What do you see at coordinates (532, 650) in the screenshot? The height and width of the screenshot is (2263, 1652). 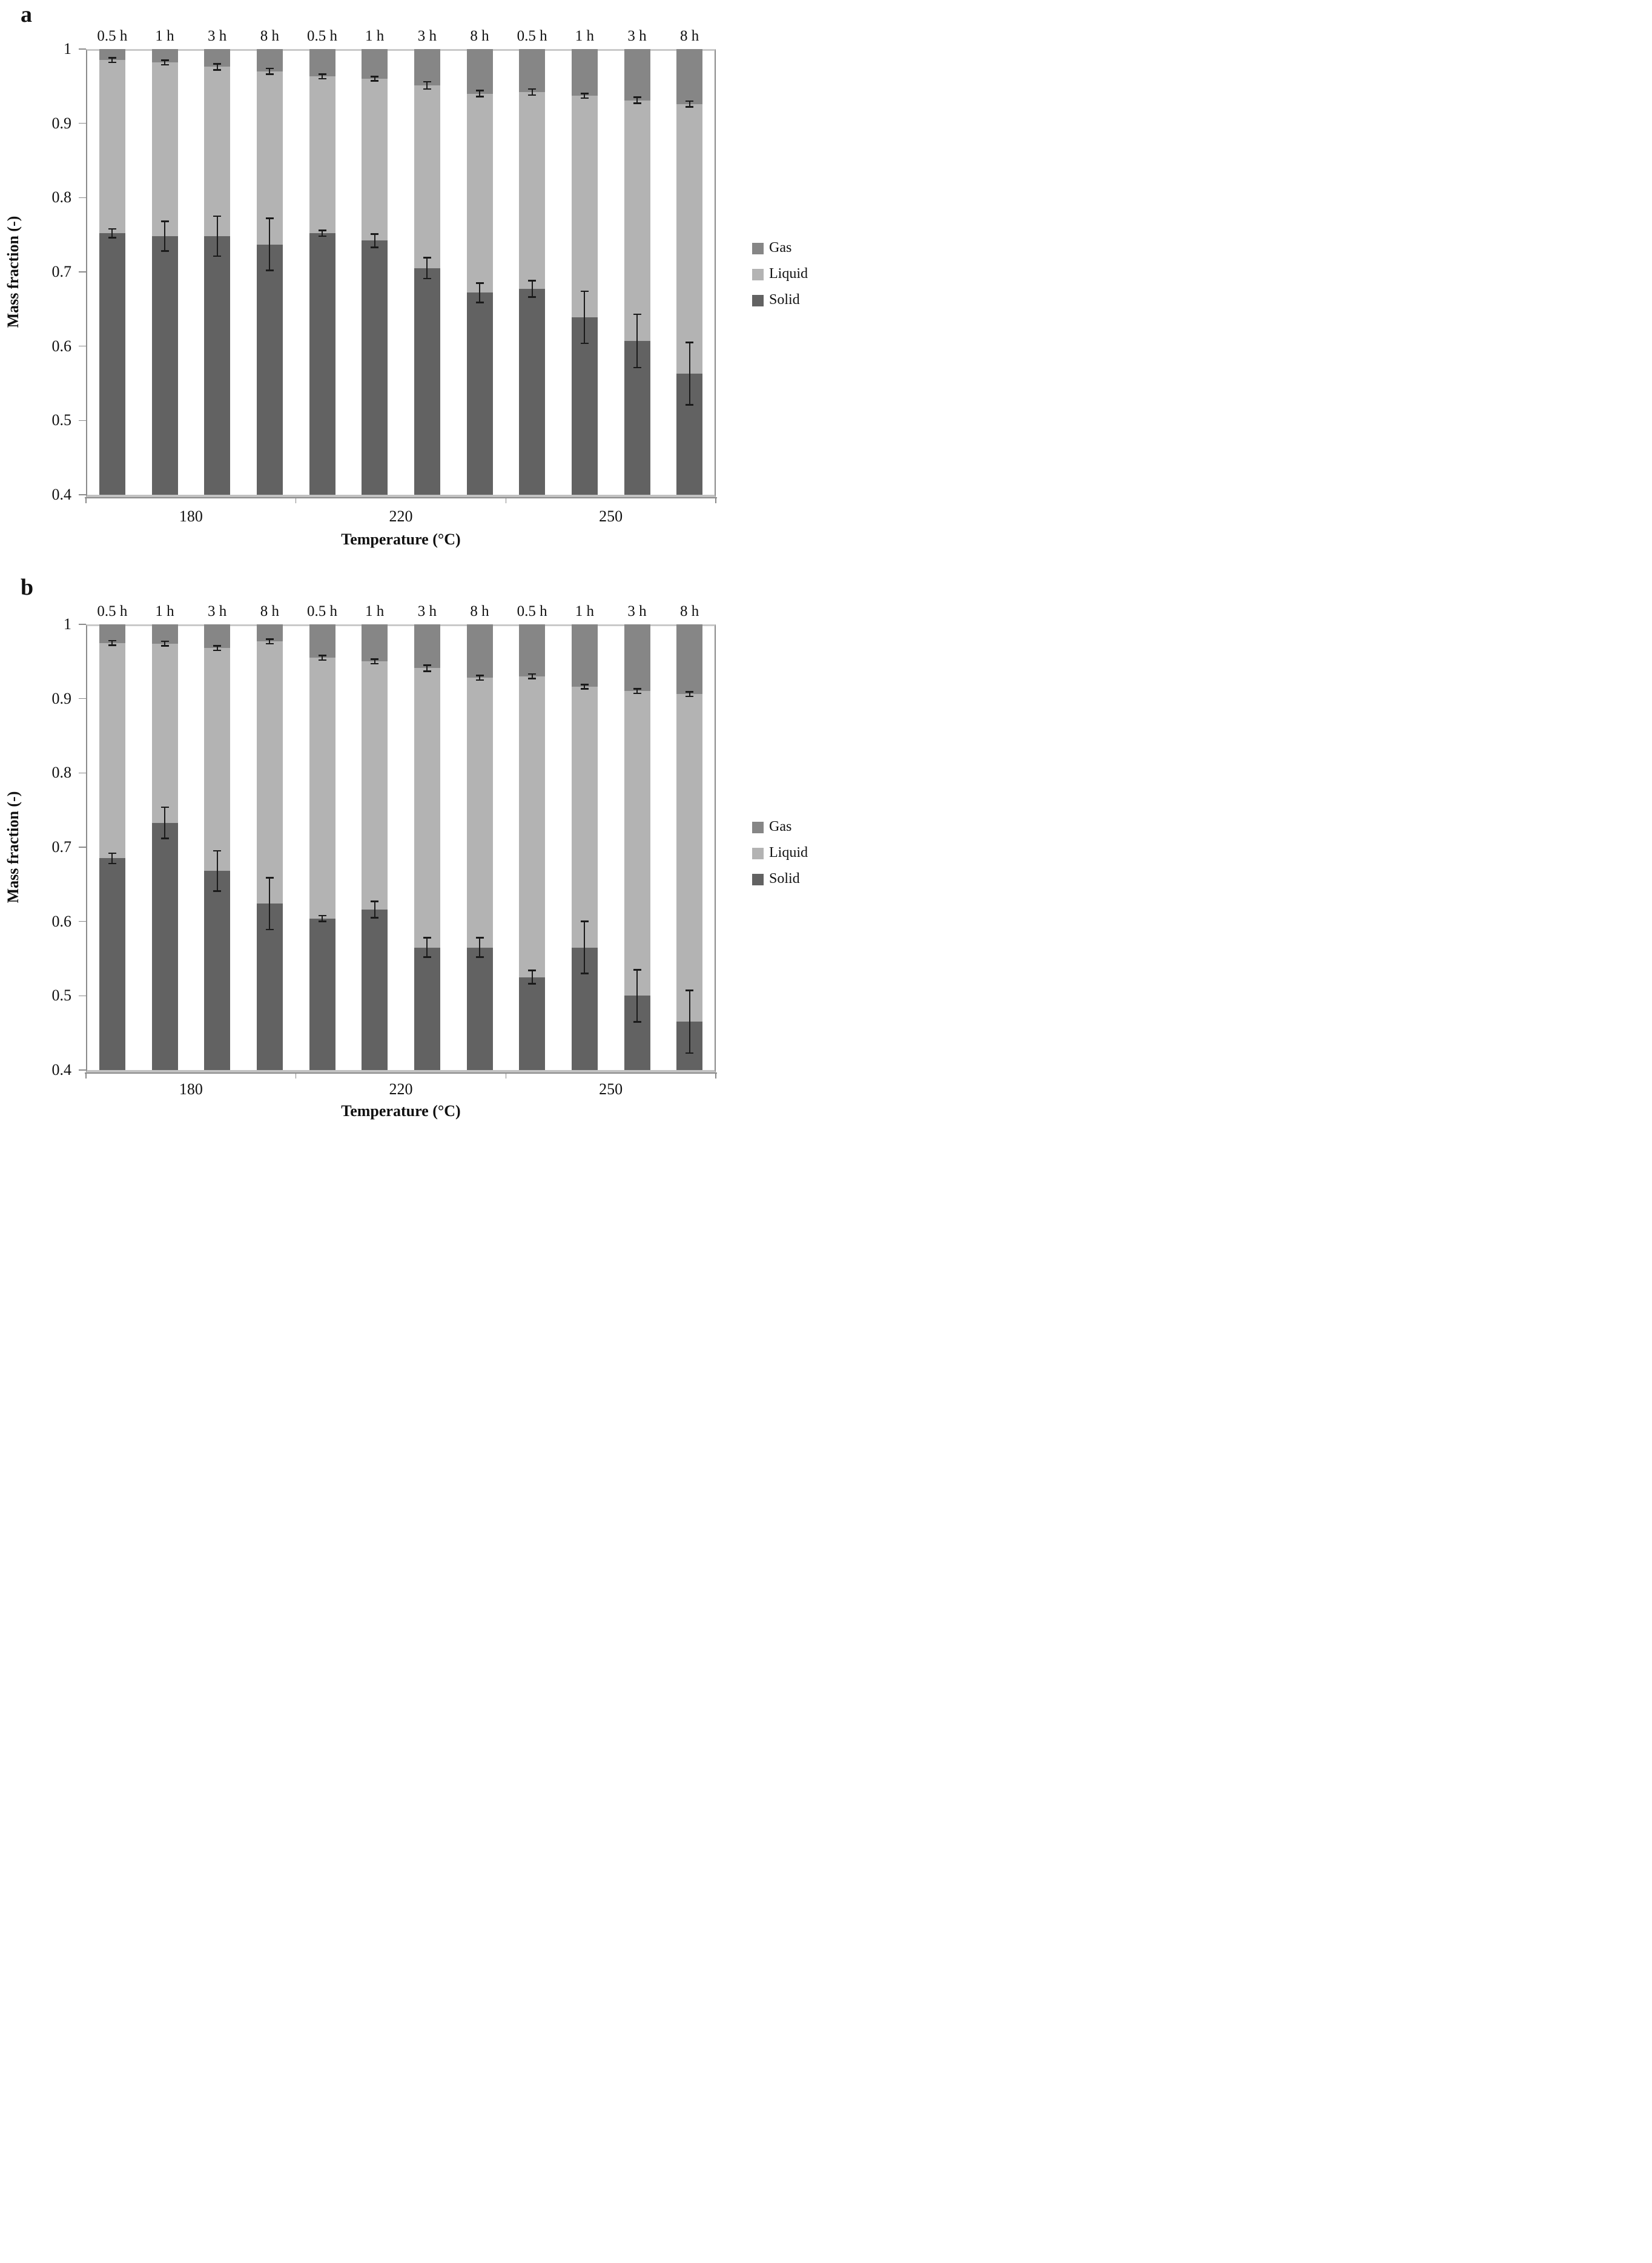 I see `bar-gas-250-0.5 h` at bounding box center [532, 650].